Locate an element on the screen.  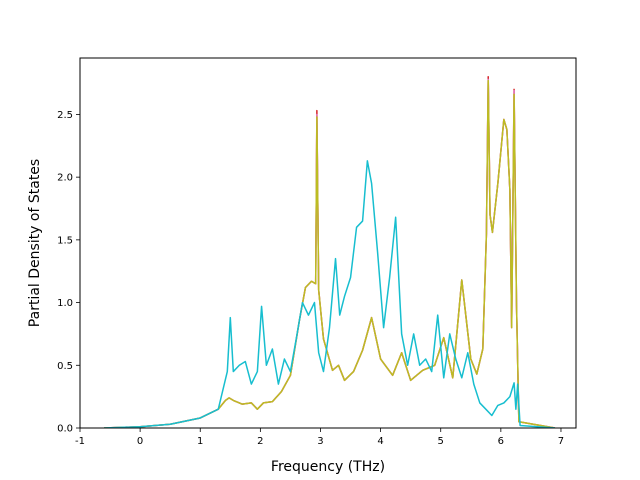
y-tick-label: 2.5 is located at coordinates (65, 115).